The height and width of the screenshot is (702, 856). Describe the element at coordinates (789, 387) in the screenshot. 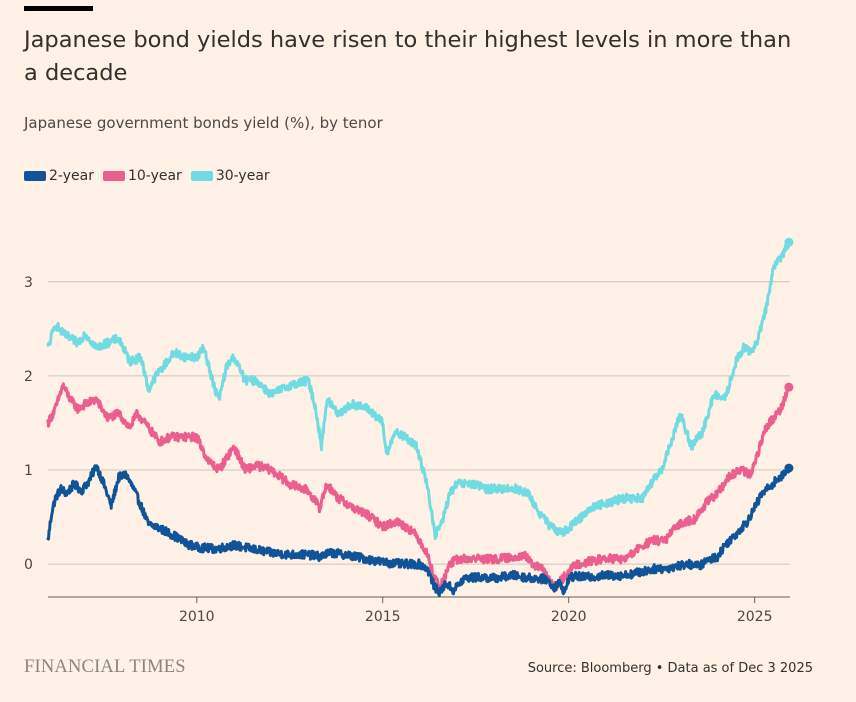

I see `series-endpoint-10-year` at that location.